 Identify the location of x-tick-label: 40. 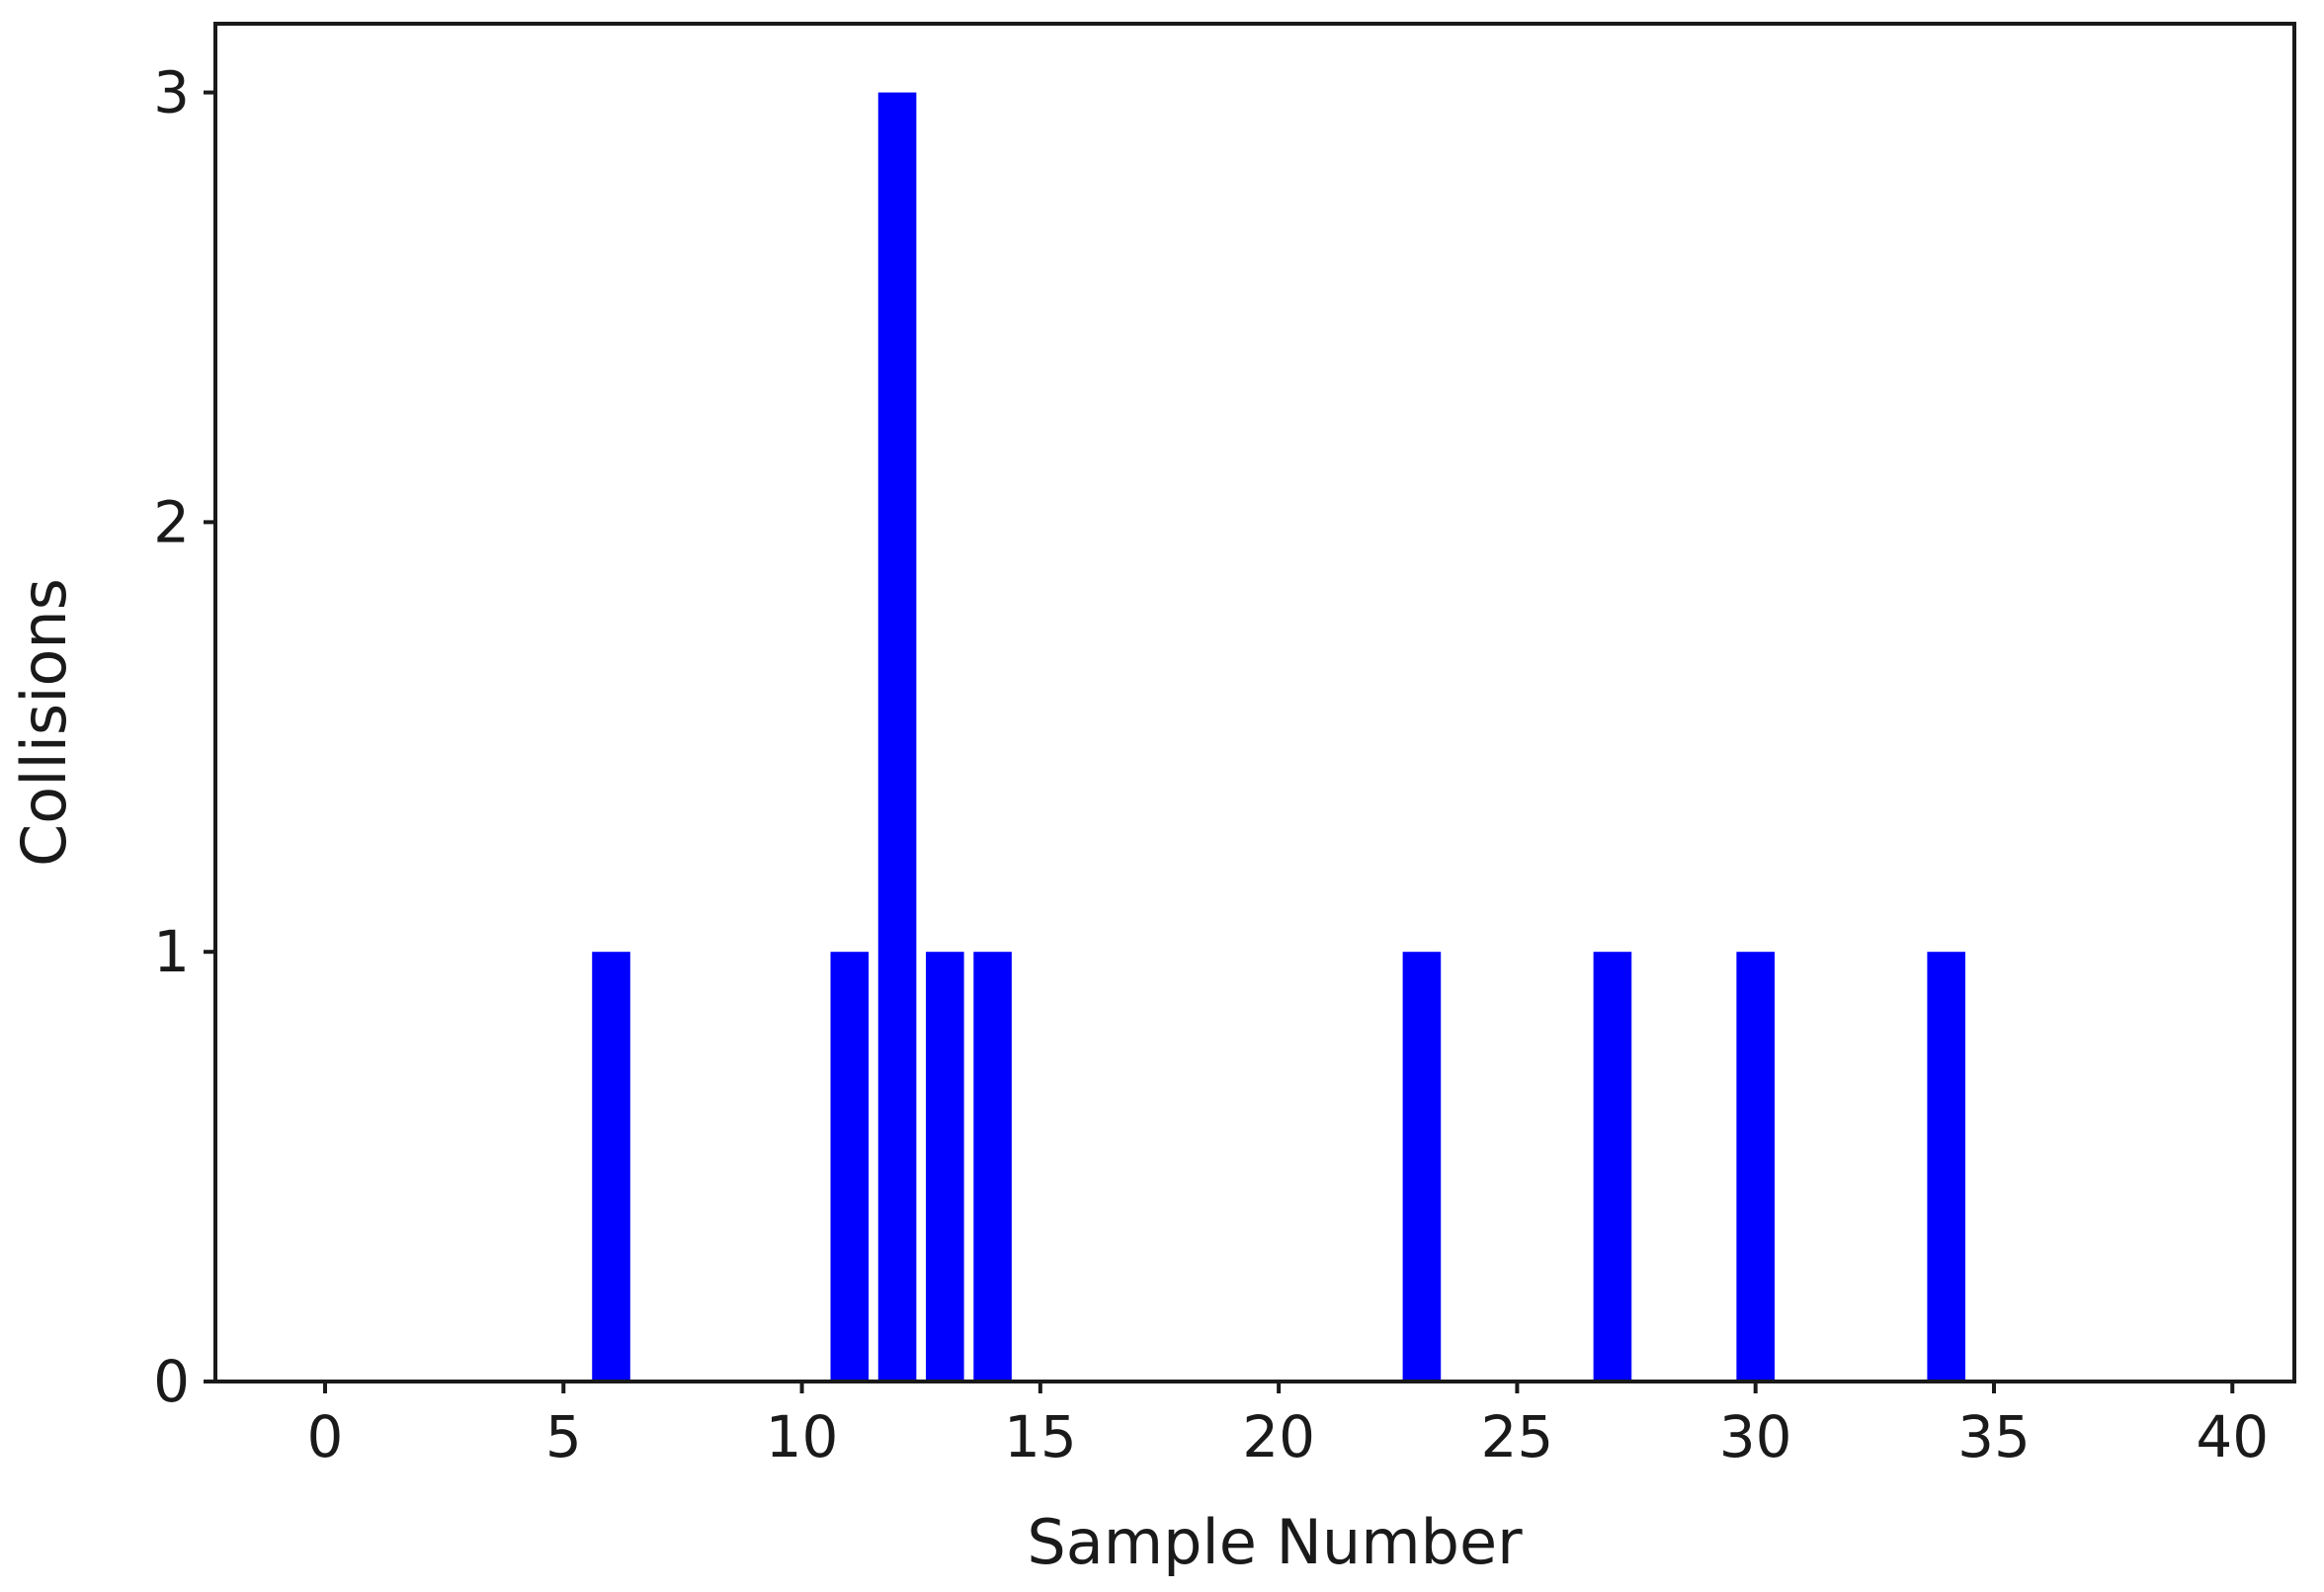
(2232, 1436).